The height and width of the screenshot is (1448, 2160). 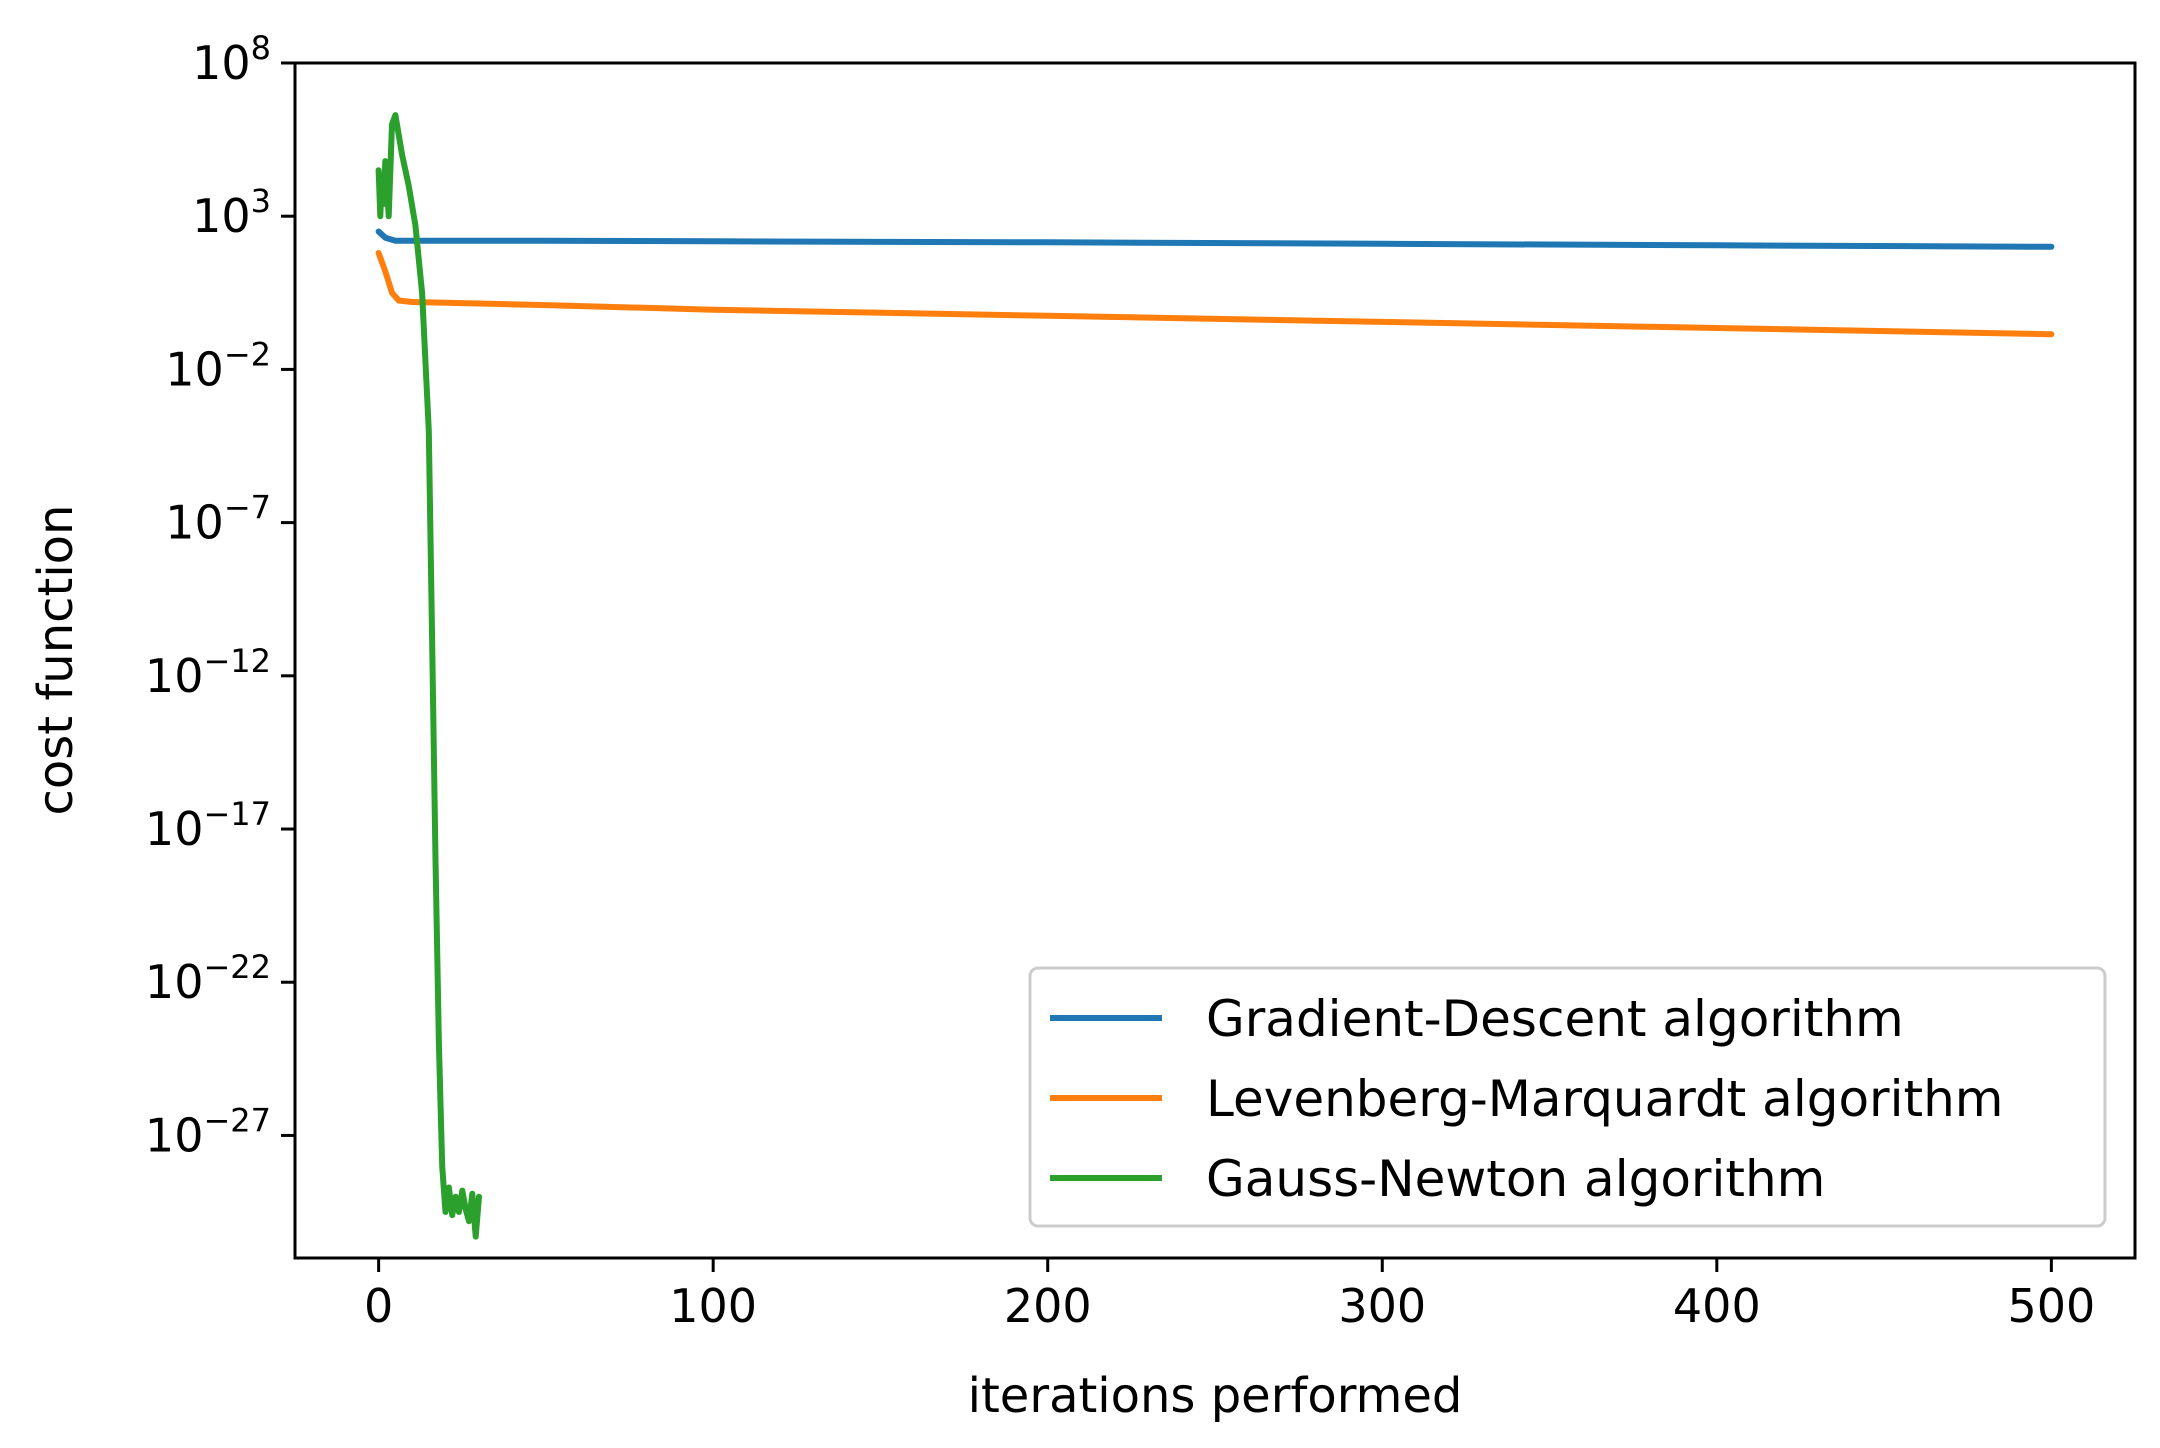 I want to click on y-tick-label-1: 10³, so click(x=231, y=212).